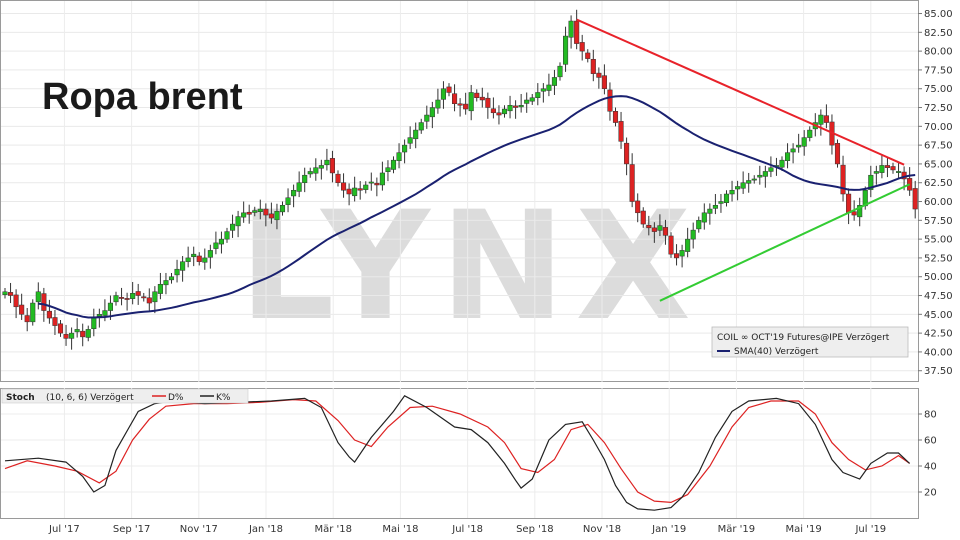  Describe the element at coordinates (535, 529) in the screenshot. I see `x-tick-label: Sep '18` at that location.